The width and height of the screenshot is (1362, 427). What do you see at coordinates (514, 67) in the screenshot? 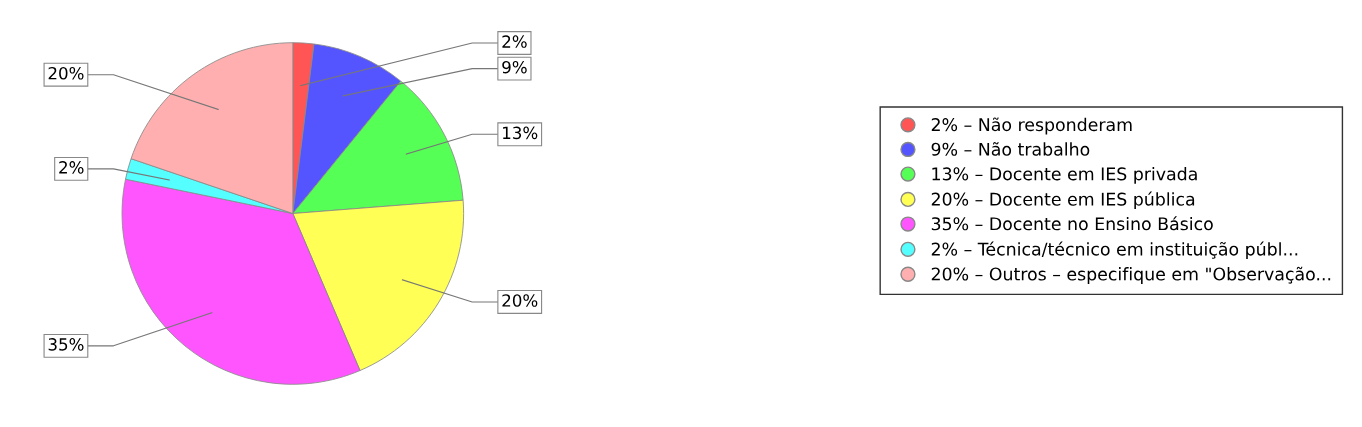
I see `data-label: 9%` at bounding box center [514, 67].